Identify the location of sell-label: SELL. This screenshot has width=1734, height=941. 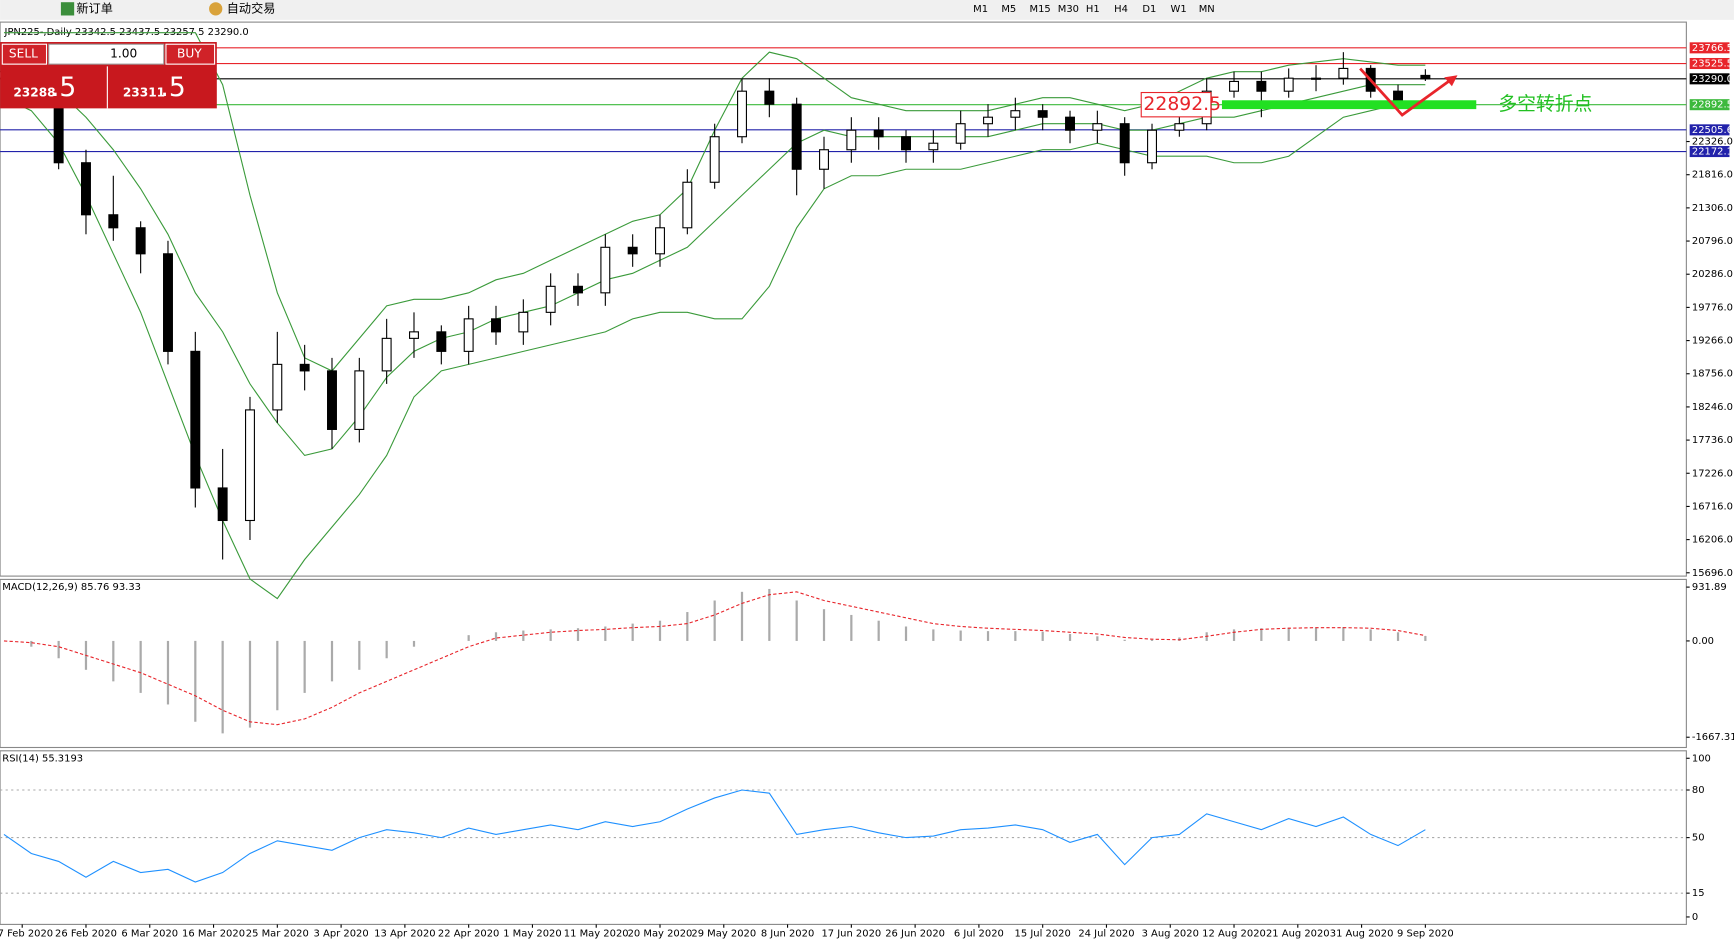
(23, 54).